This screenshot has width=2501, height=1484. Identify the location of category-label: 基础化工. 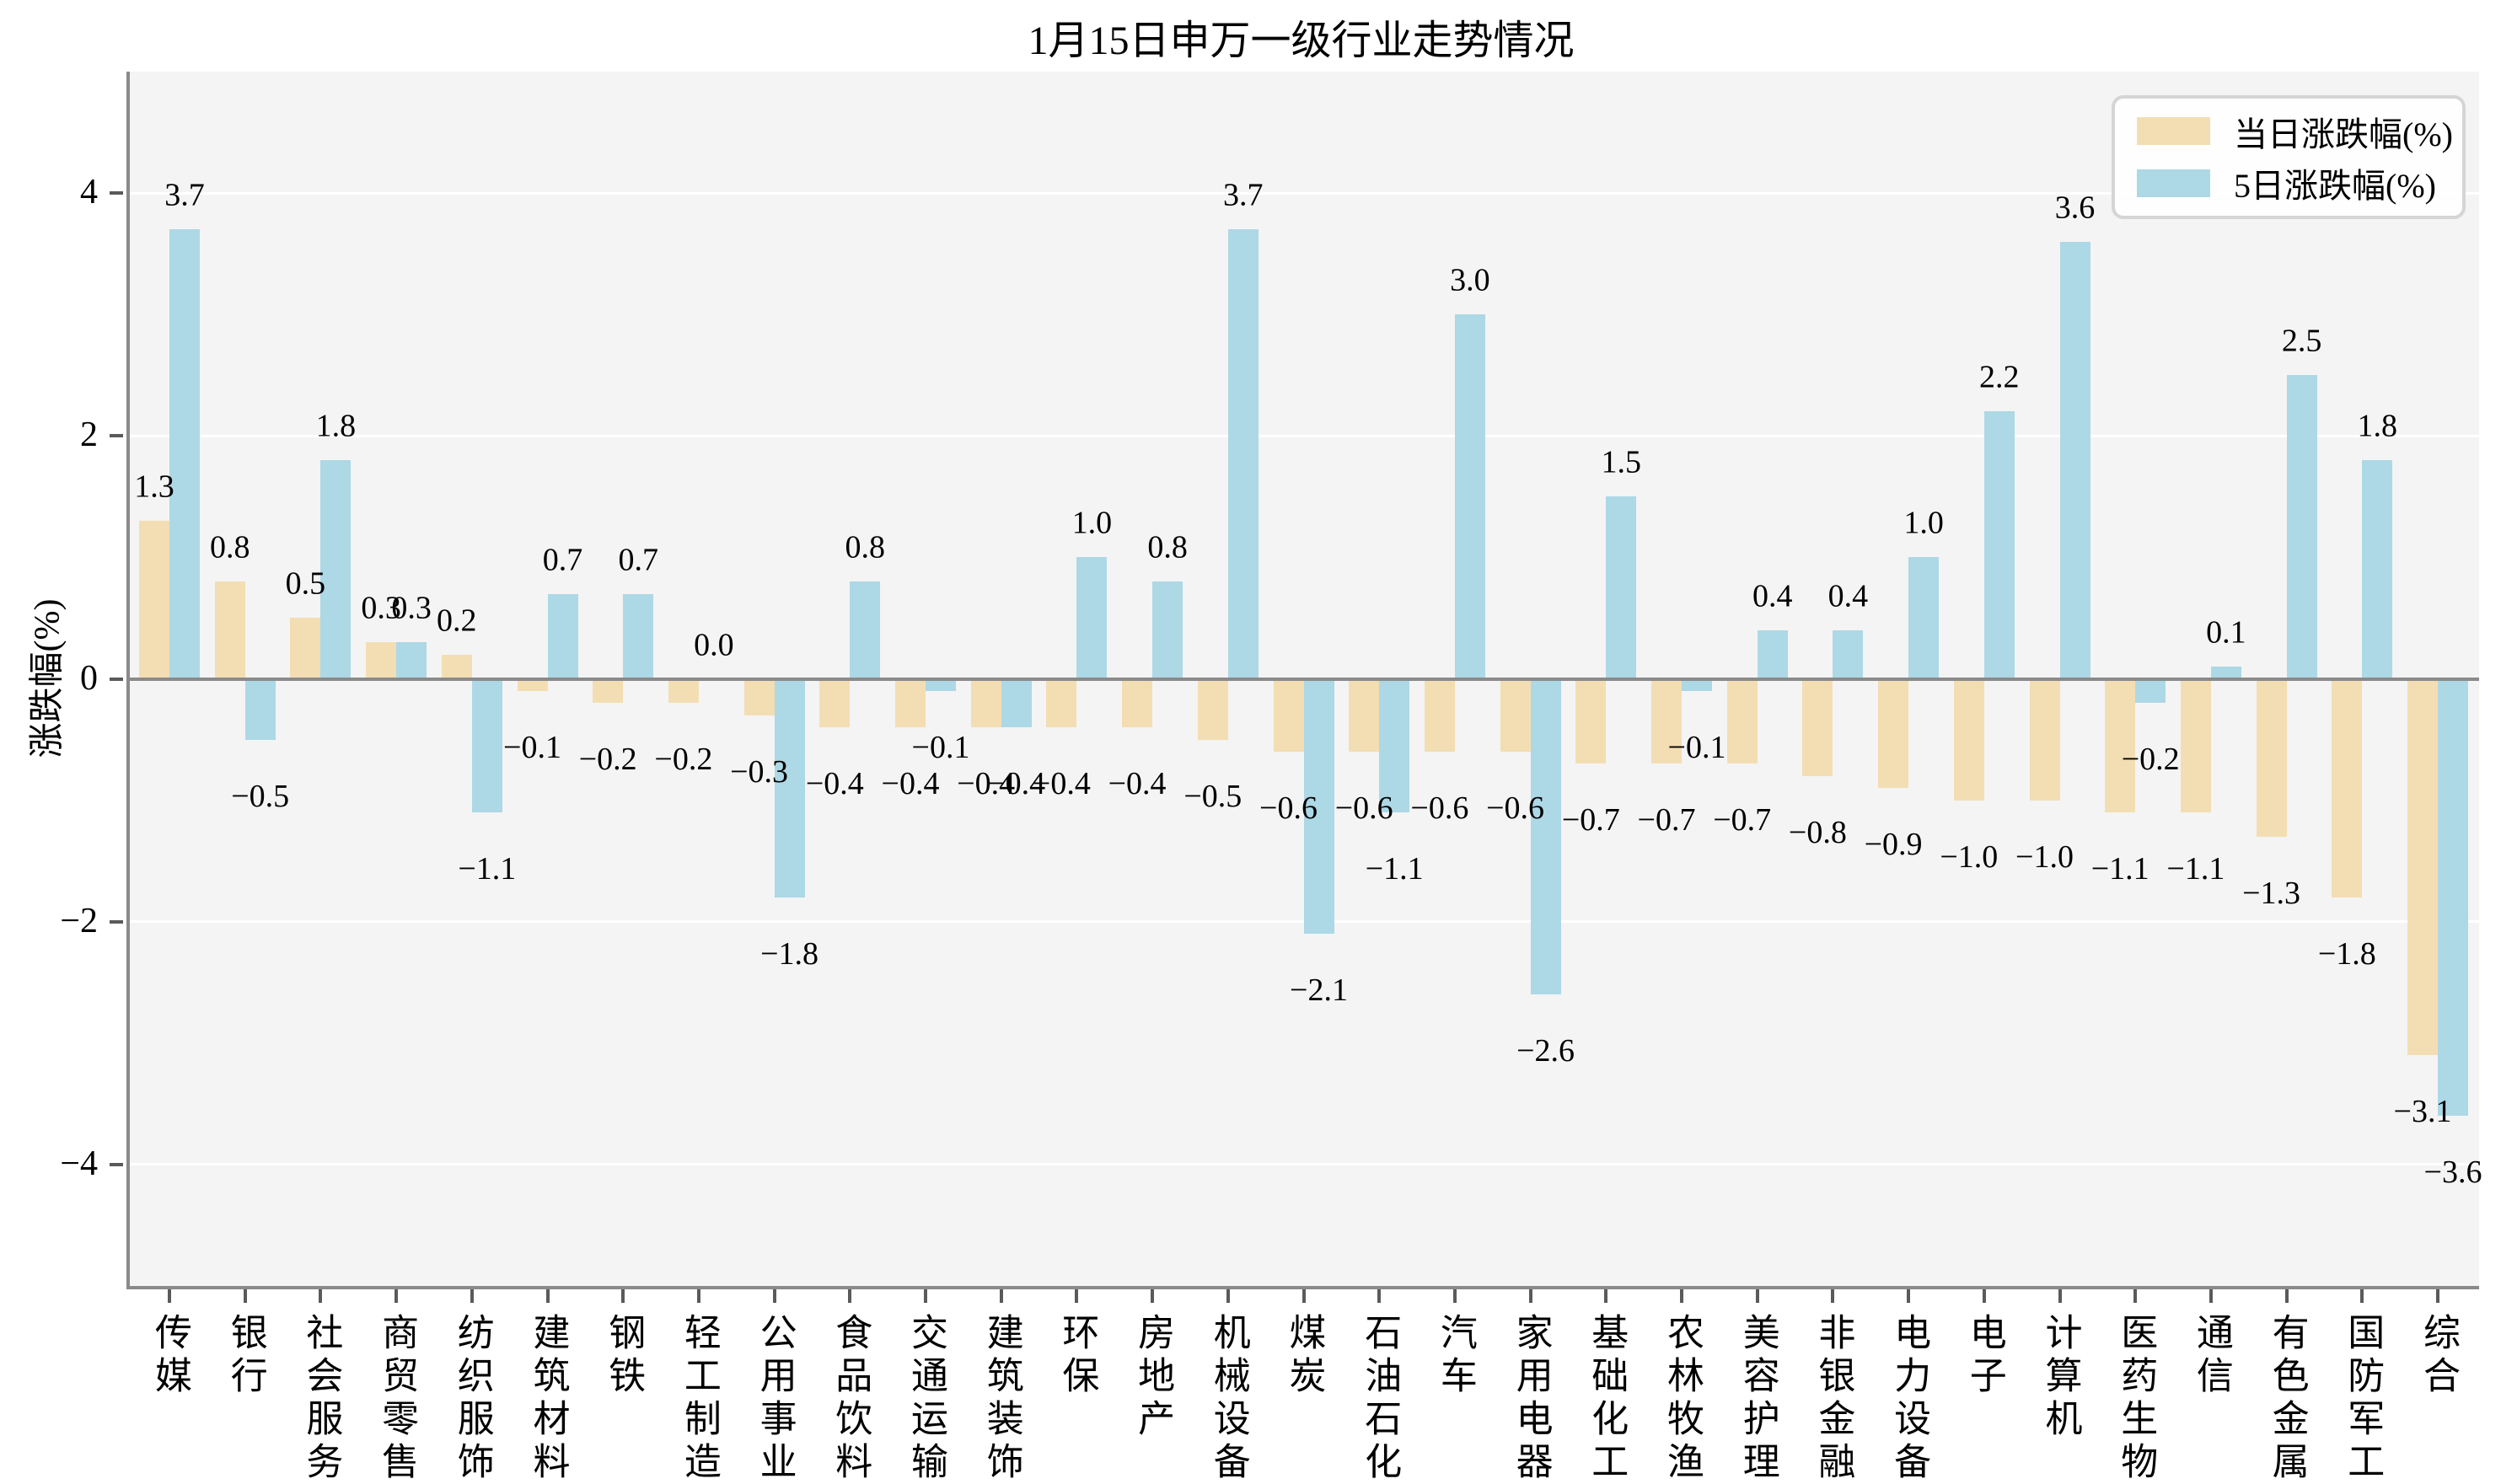
(1607, 1398).